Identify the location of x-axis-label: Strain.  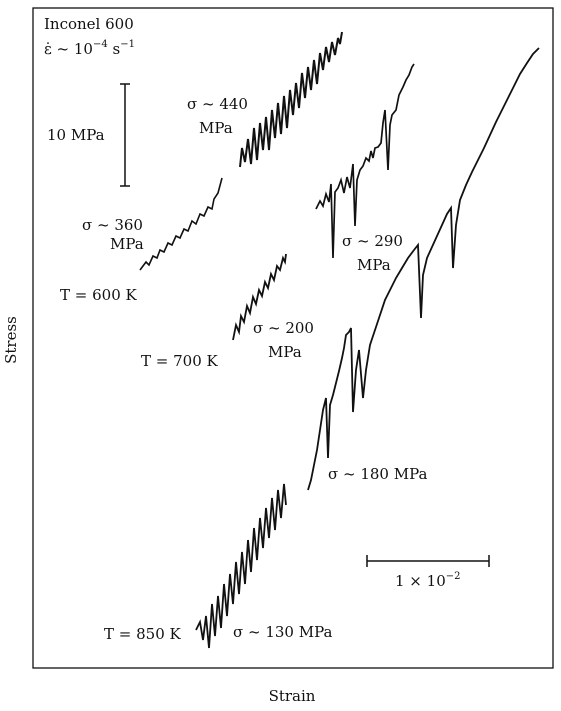
(292, 696).